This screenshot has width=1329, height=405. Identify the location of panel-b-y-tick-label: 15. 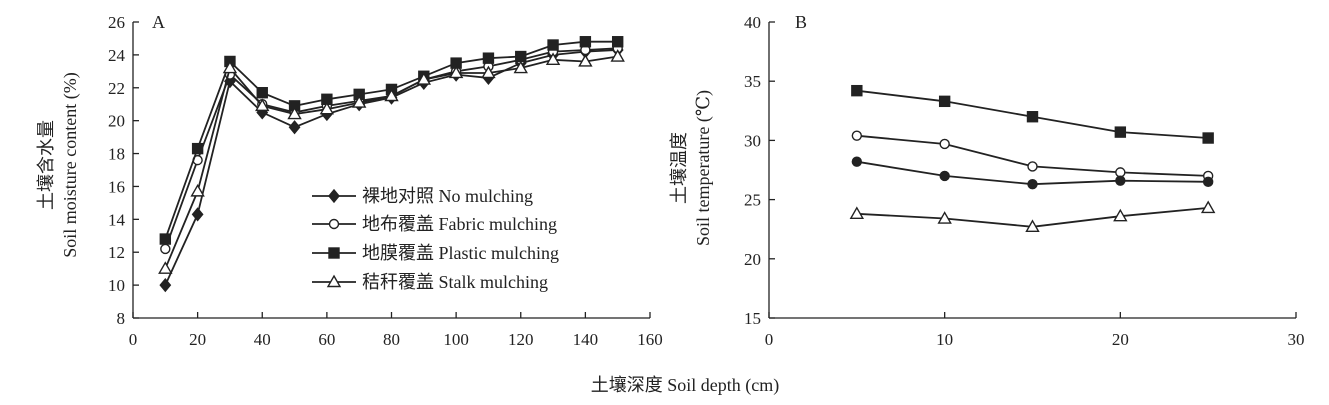
(752, 318).